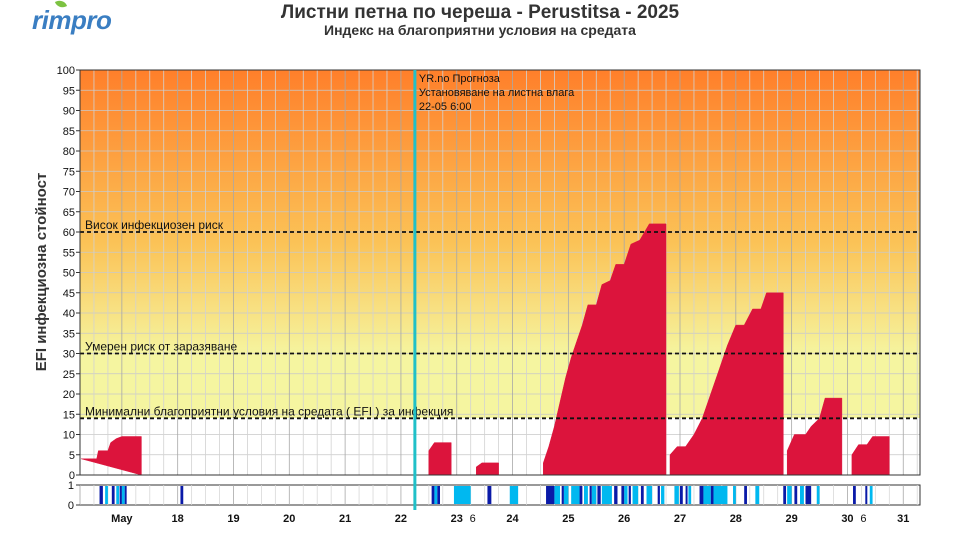 This screenshot has height=535, width=960. Describe the element at coordinates (69, 193) in the screenshot. I see `y-tick-label: 70` at that location.